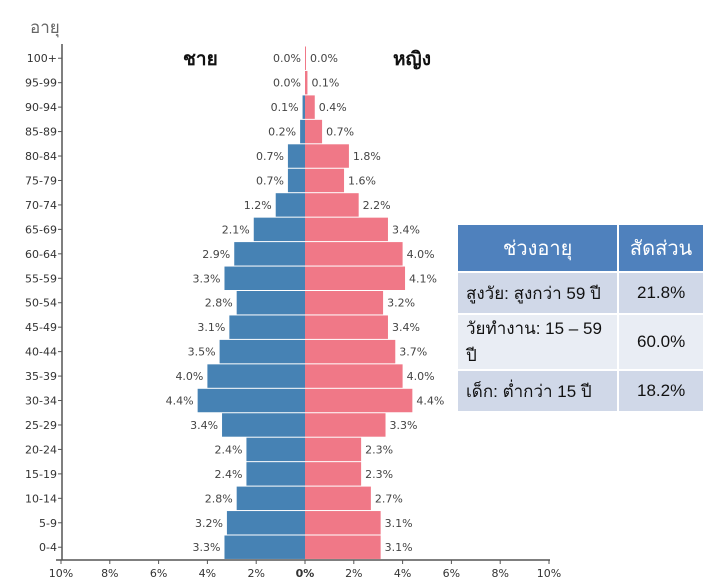 The height and width of the screenshot is (588, 704). I want to click on female-value-label: 1.6%, so click(362, 180).